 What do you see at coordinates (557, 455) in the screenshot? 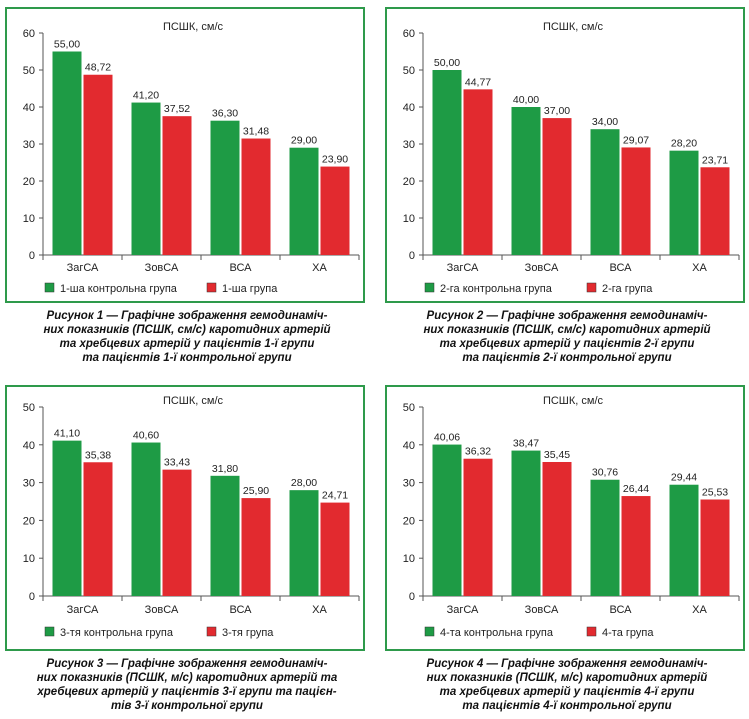
I see `data-label: 35,45` at bounding box center [557, 455].